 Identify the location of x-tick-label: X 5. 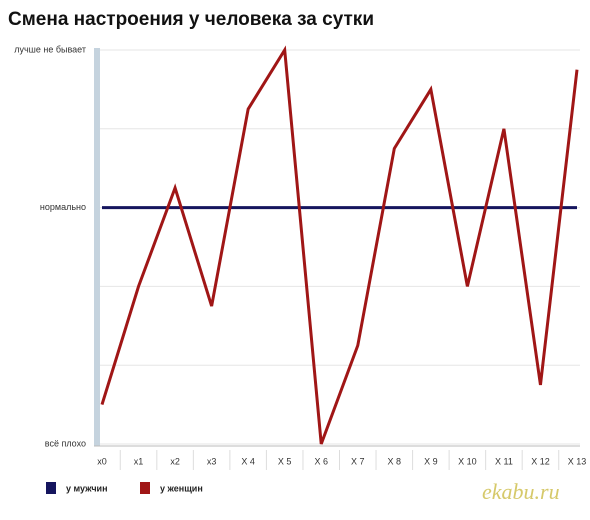
(285, 461).